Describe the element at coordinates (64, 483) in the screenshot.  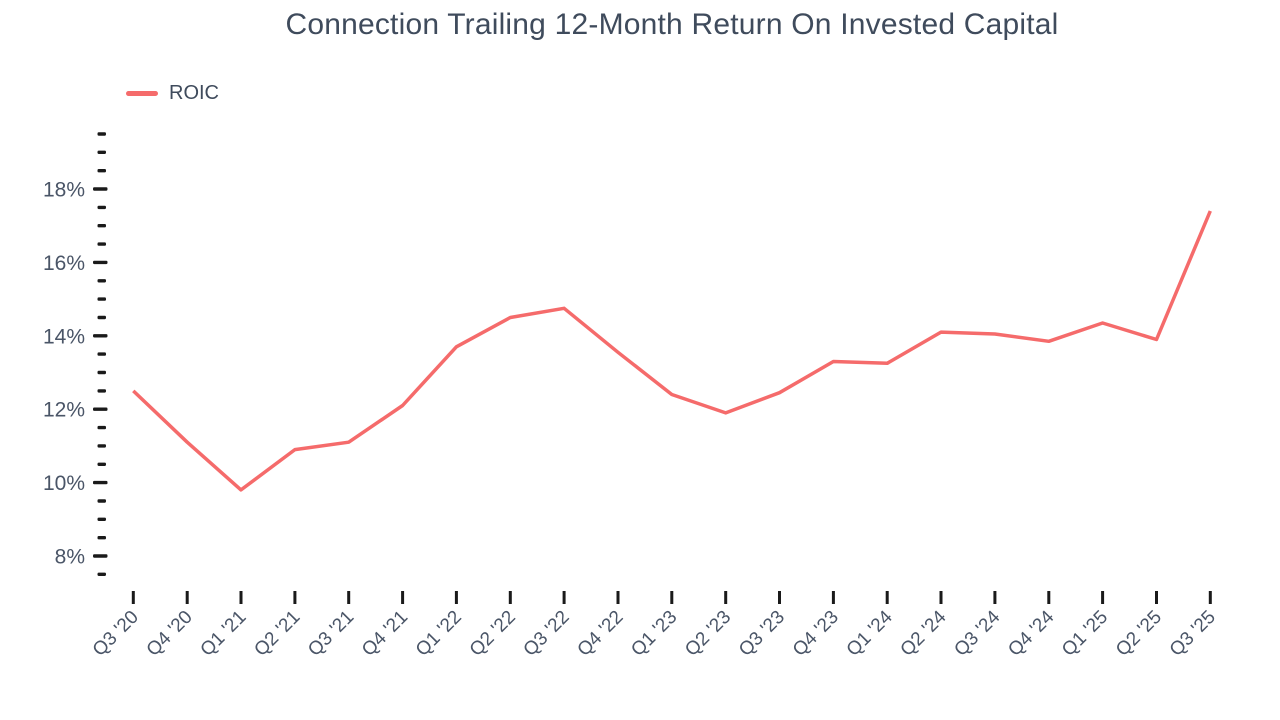
I see `y-tick-label: 10%` at that location.